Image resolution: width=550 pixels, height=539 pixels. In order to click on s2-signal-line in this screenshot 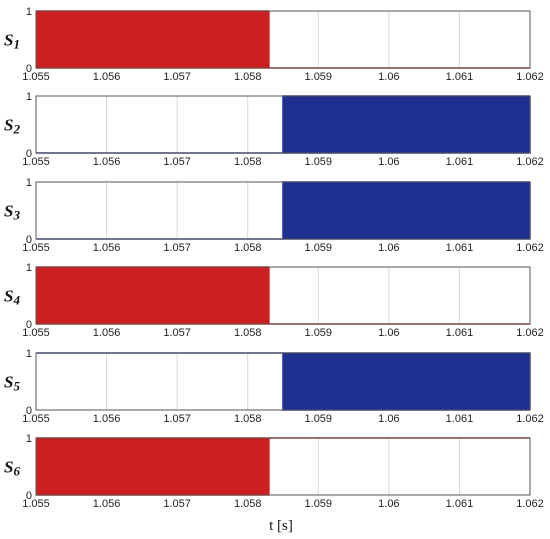, I will do `click(283, 124)`.